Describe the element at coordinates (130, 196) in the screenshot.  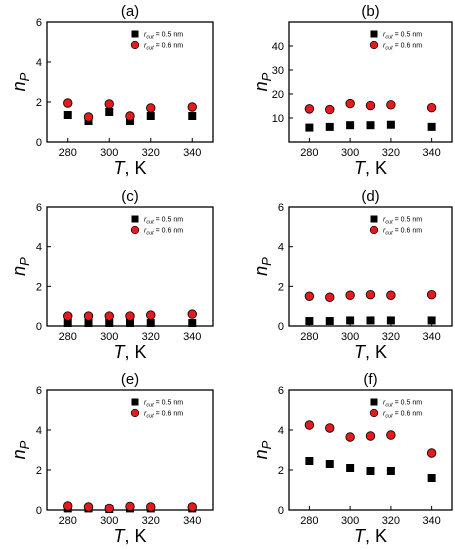
I see `panel-label: (c)` at that location.